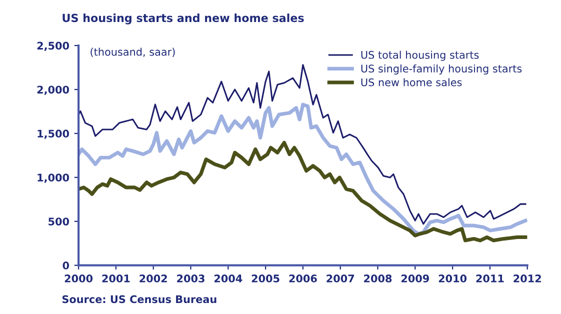 This screenshot has width=561, height=314. What do you see at coordinates (53, 90) in the screenshot?
I see `y-tick-label: 2,000` at bounding box center [53, 90].